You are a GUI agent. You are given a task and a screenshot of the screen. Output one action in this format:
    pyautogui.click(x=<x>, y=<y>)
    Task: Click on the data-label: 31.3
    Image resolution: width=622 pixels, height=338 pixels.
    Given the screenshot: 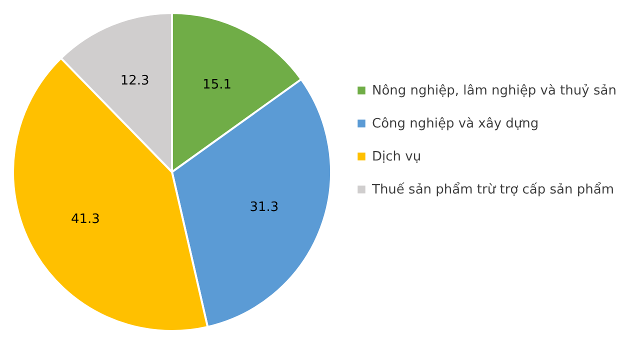 What is the action you would take?
    pyautogui.click(x=264, y=207)
    